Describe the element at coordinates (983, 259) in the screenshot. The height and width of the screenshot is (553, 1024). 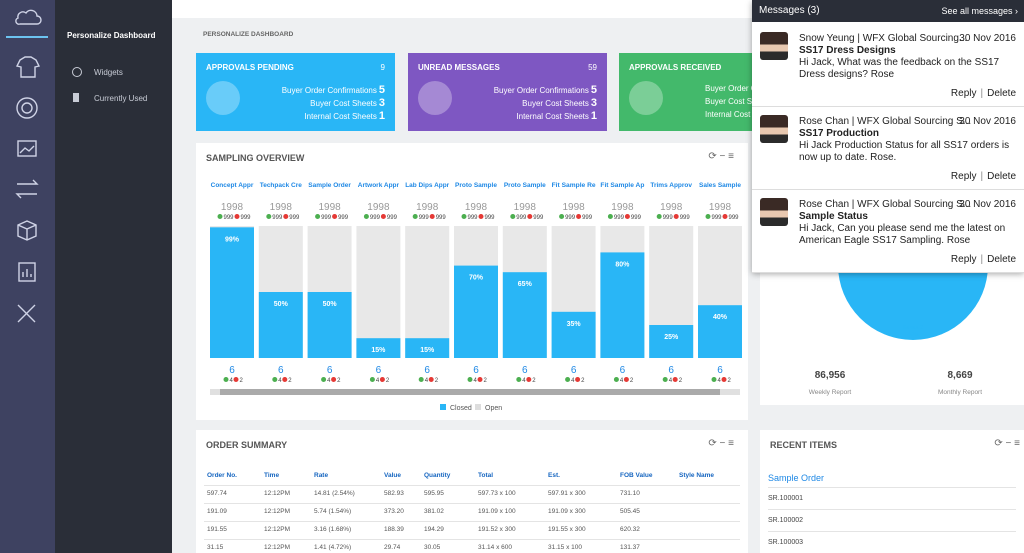
I see `actions: Reply | Delete` at that location.